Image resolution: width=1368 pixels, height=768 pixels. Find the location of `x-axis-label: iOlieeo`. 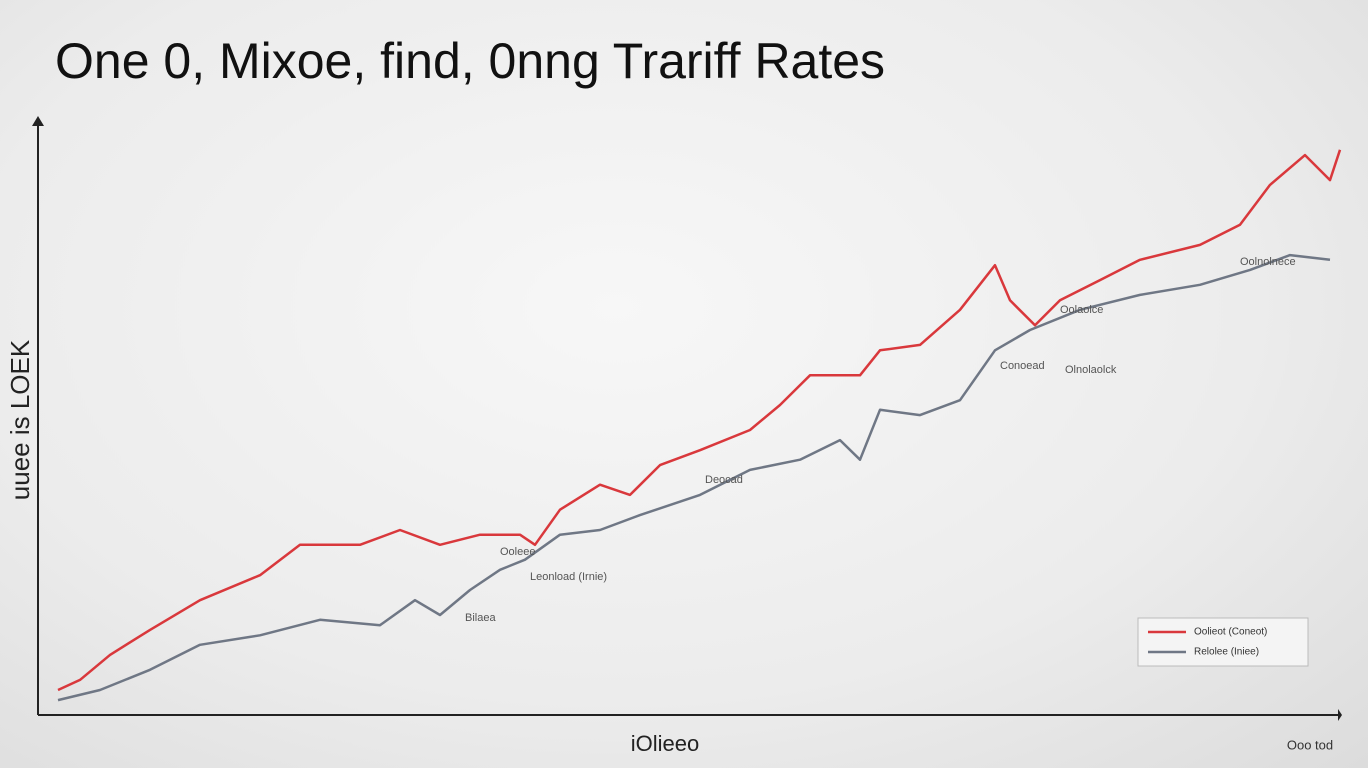

x-axis-label: iOlieeo is located at coordinates (665, 743).